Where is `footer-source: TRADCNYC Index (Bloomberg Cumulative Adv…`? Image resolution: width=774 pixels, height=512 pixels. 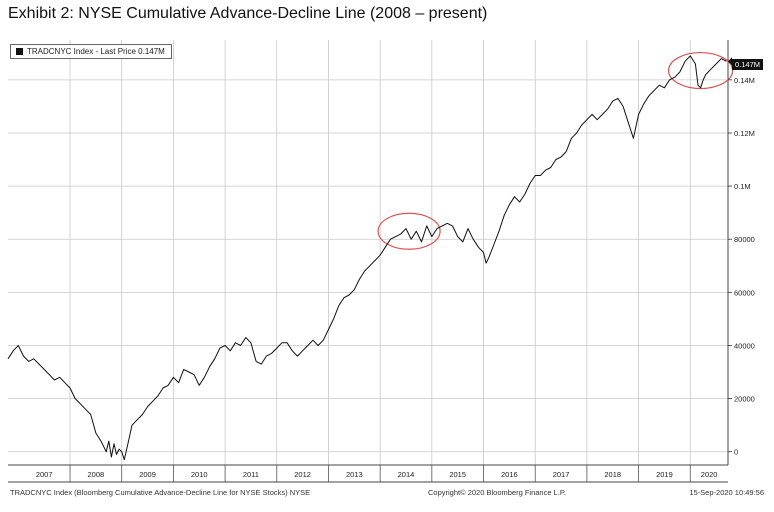
footer-source: TRADCNYC Index (Bloomberg Cumulative Adv… is located at coordinates (160, 492).